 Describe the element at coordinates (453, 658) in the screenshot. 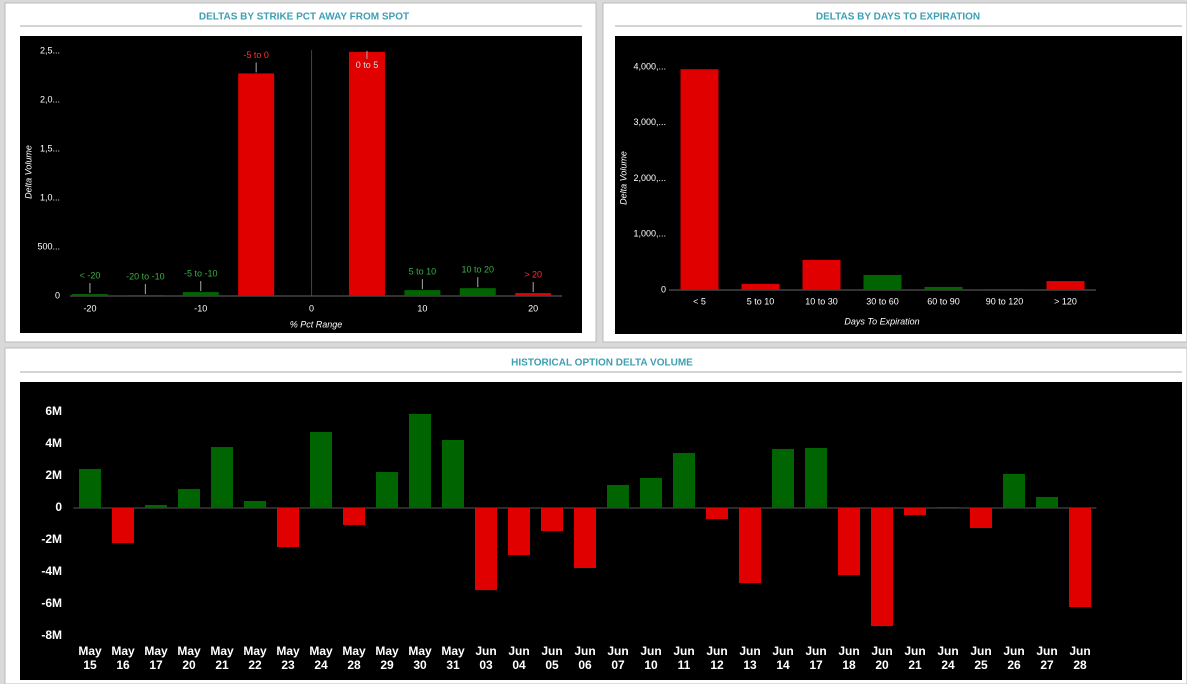

I see `x-tick-label: May 31` at that location.